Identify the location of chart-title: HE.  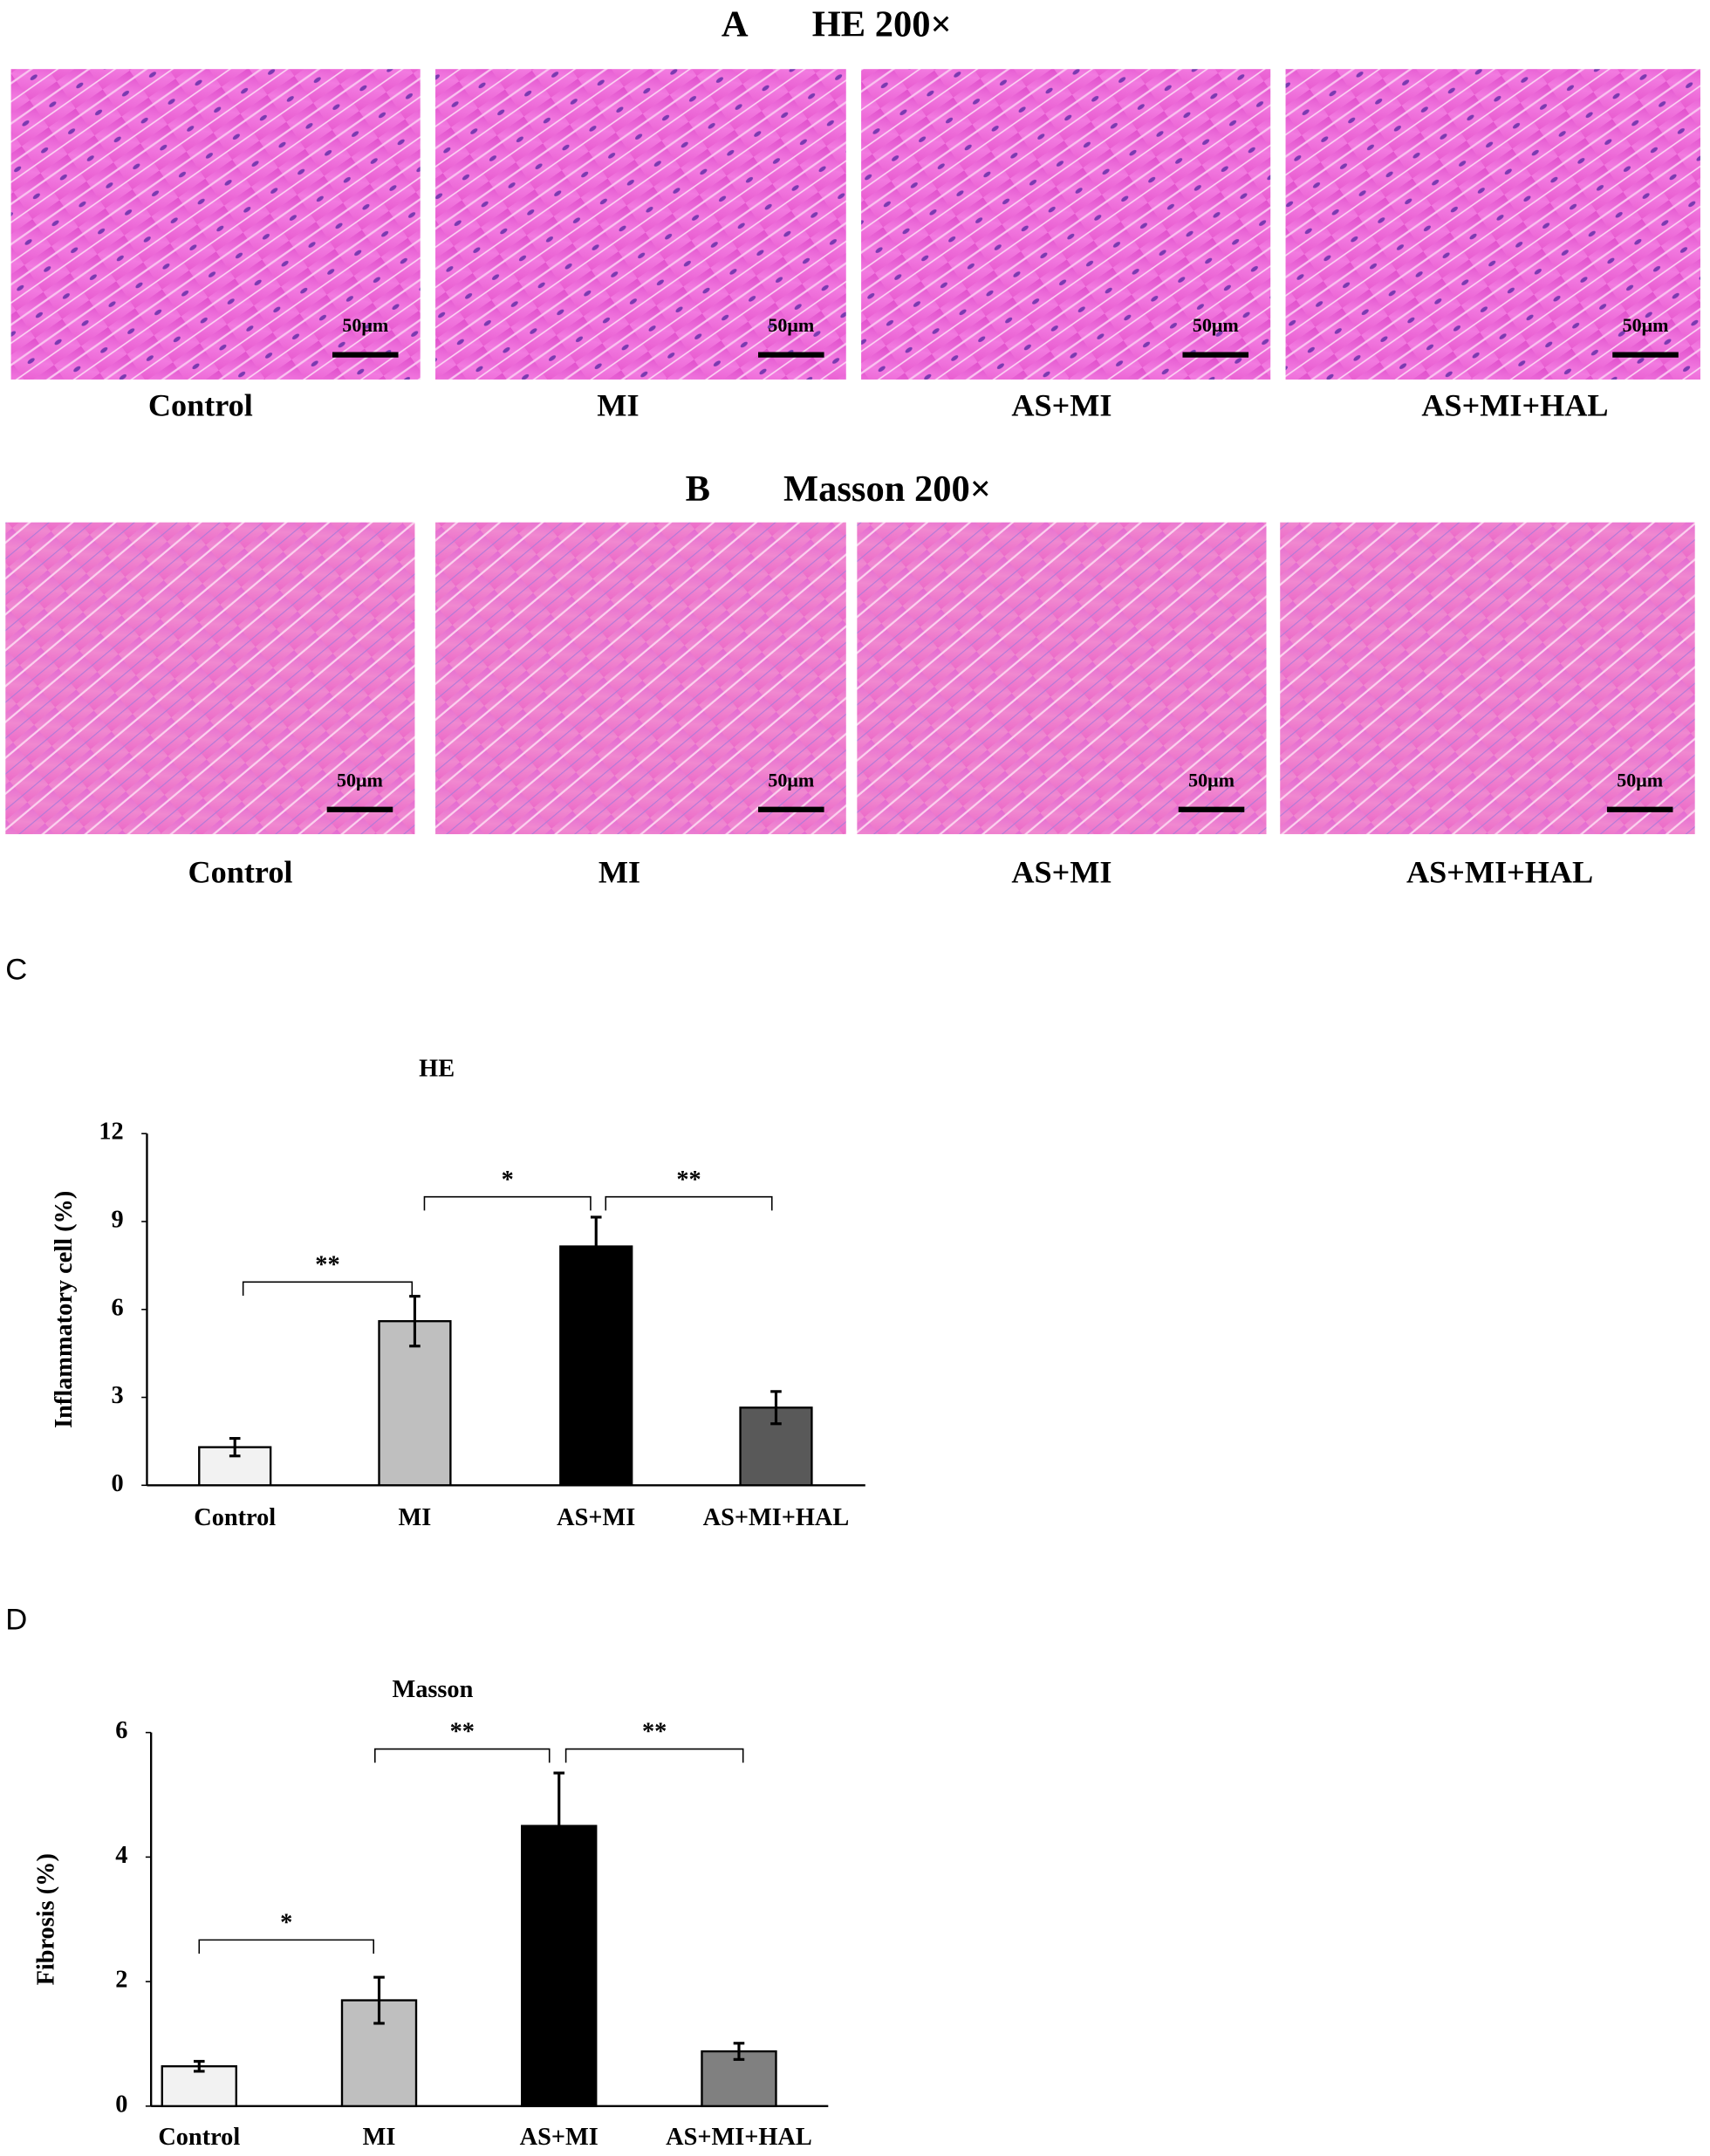
(437, 1068).